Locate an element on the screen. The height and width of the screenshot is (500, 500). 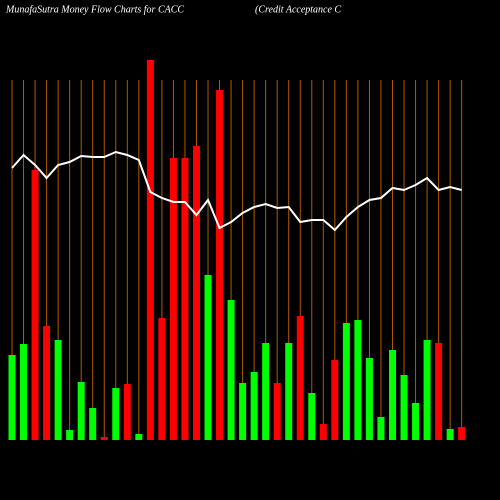
chart-title: MunafaSutra Money Flow Charts for CACC is located at coordinates (94, 9).